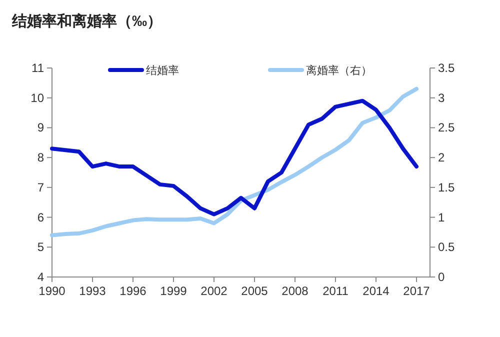  Describe the element at coordinates (441, 157) in the screenshot. I see `y2-tick-label: 2` at that location.